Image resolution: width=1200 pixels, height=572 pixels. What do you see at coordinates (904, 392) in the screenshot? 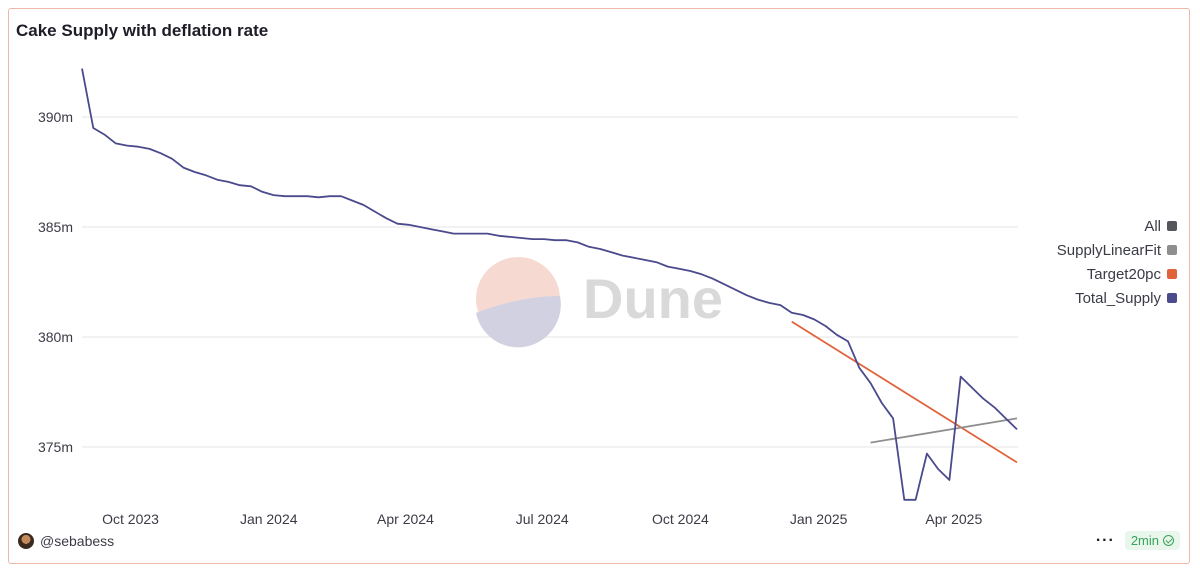
I see `series-line-target20pc` at bounding box center [904, 392].